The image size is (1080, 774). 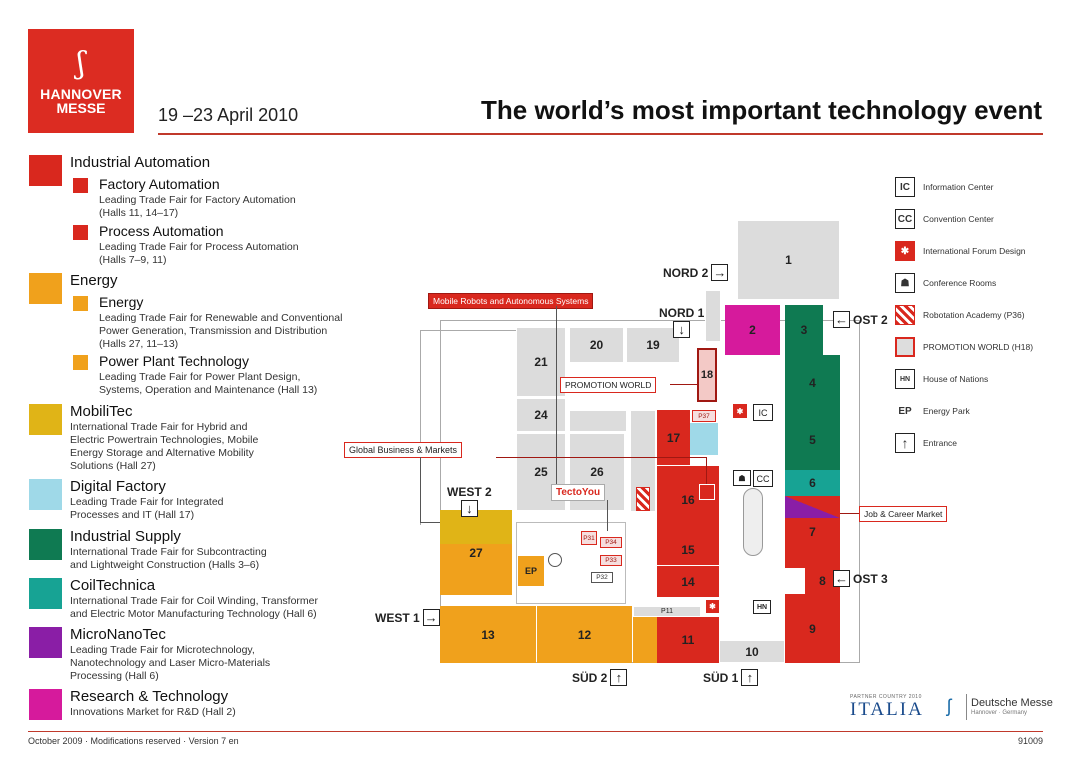 I want to click on info-center-marker: IC, so click(x=763, y=412).